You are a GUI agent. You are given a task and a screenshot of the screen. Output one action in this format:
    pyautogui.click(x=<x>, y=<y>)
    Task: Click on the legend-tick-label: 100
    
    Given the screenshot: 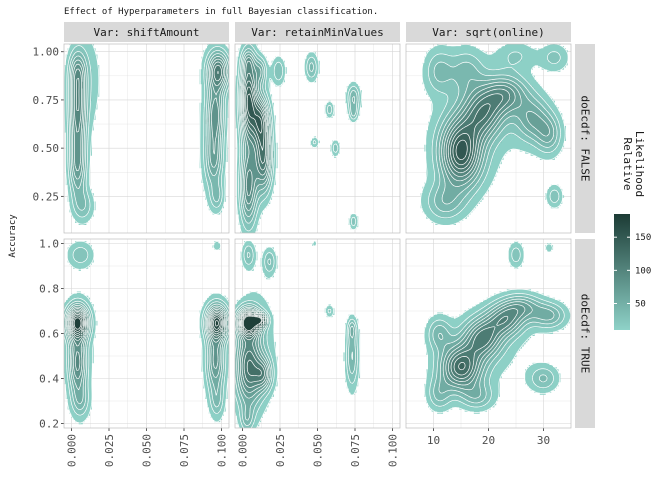 What is the action you would take?
    pyautogui.click(x=643, y=271)
    